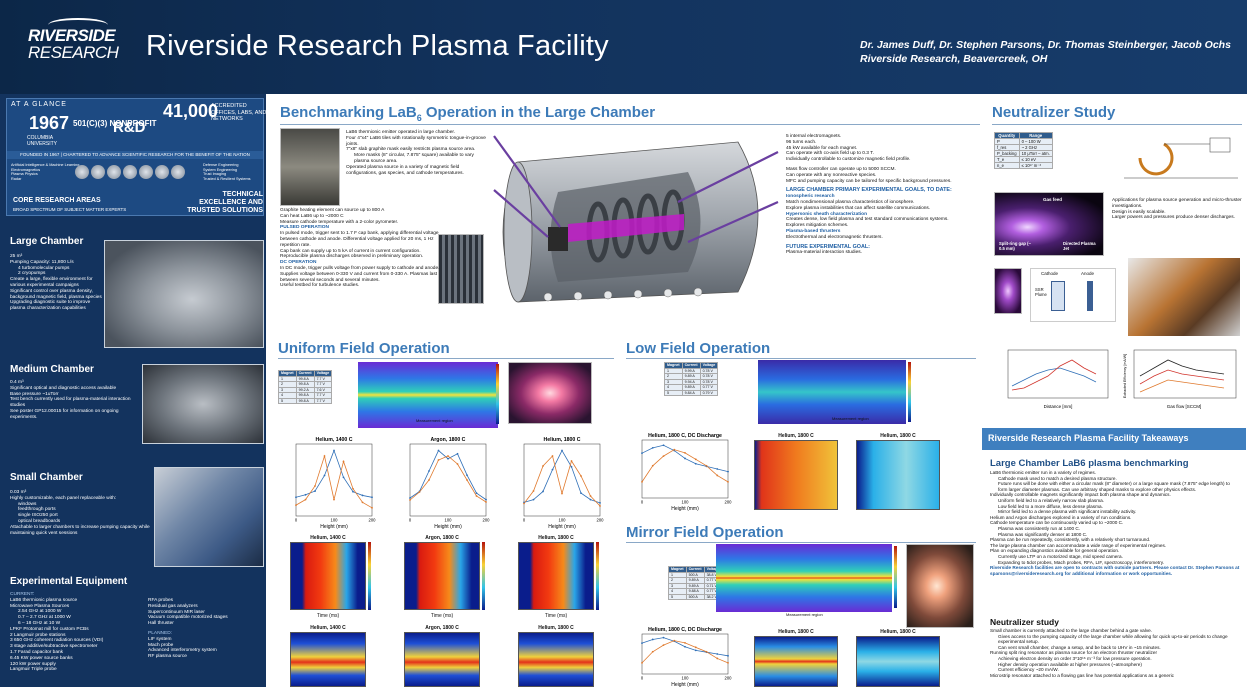 The image size is (1247, 687). Describe the element at coordinates (323, 389) in the screenshot. I see `table-cell: 7.6 V` at that location.